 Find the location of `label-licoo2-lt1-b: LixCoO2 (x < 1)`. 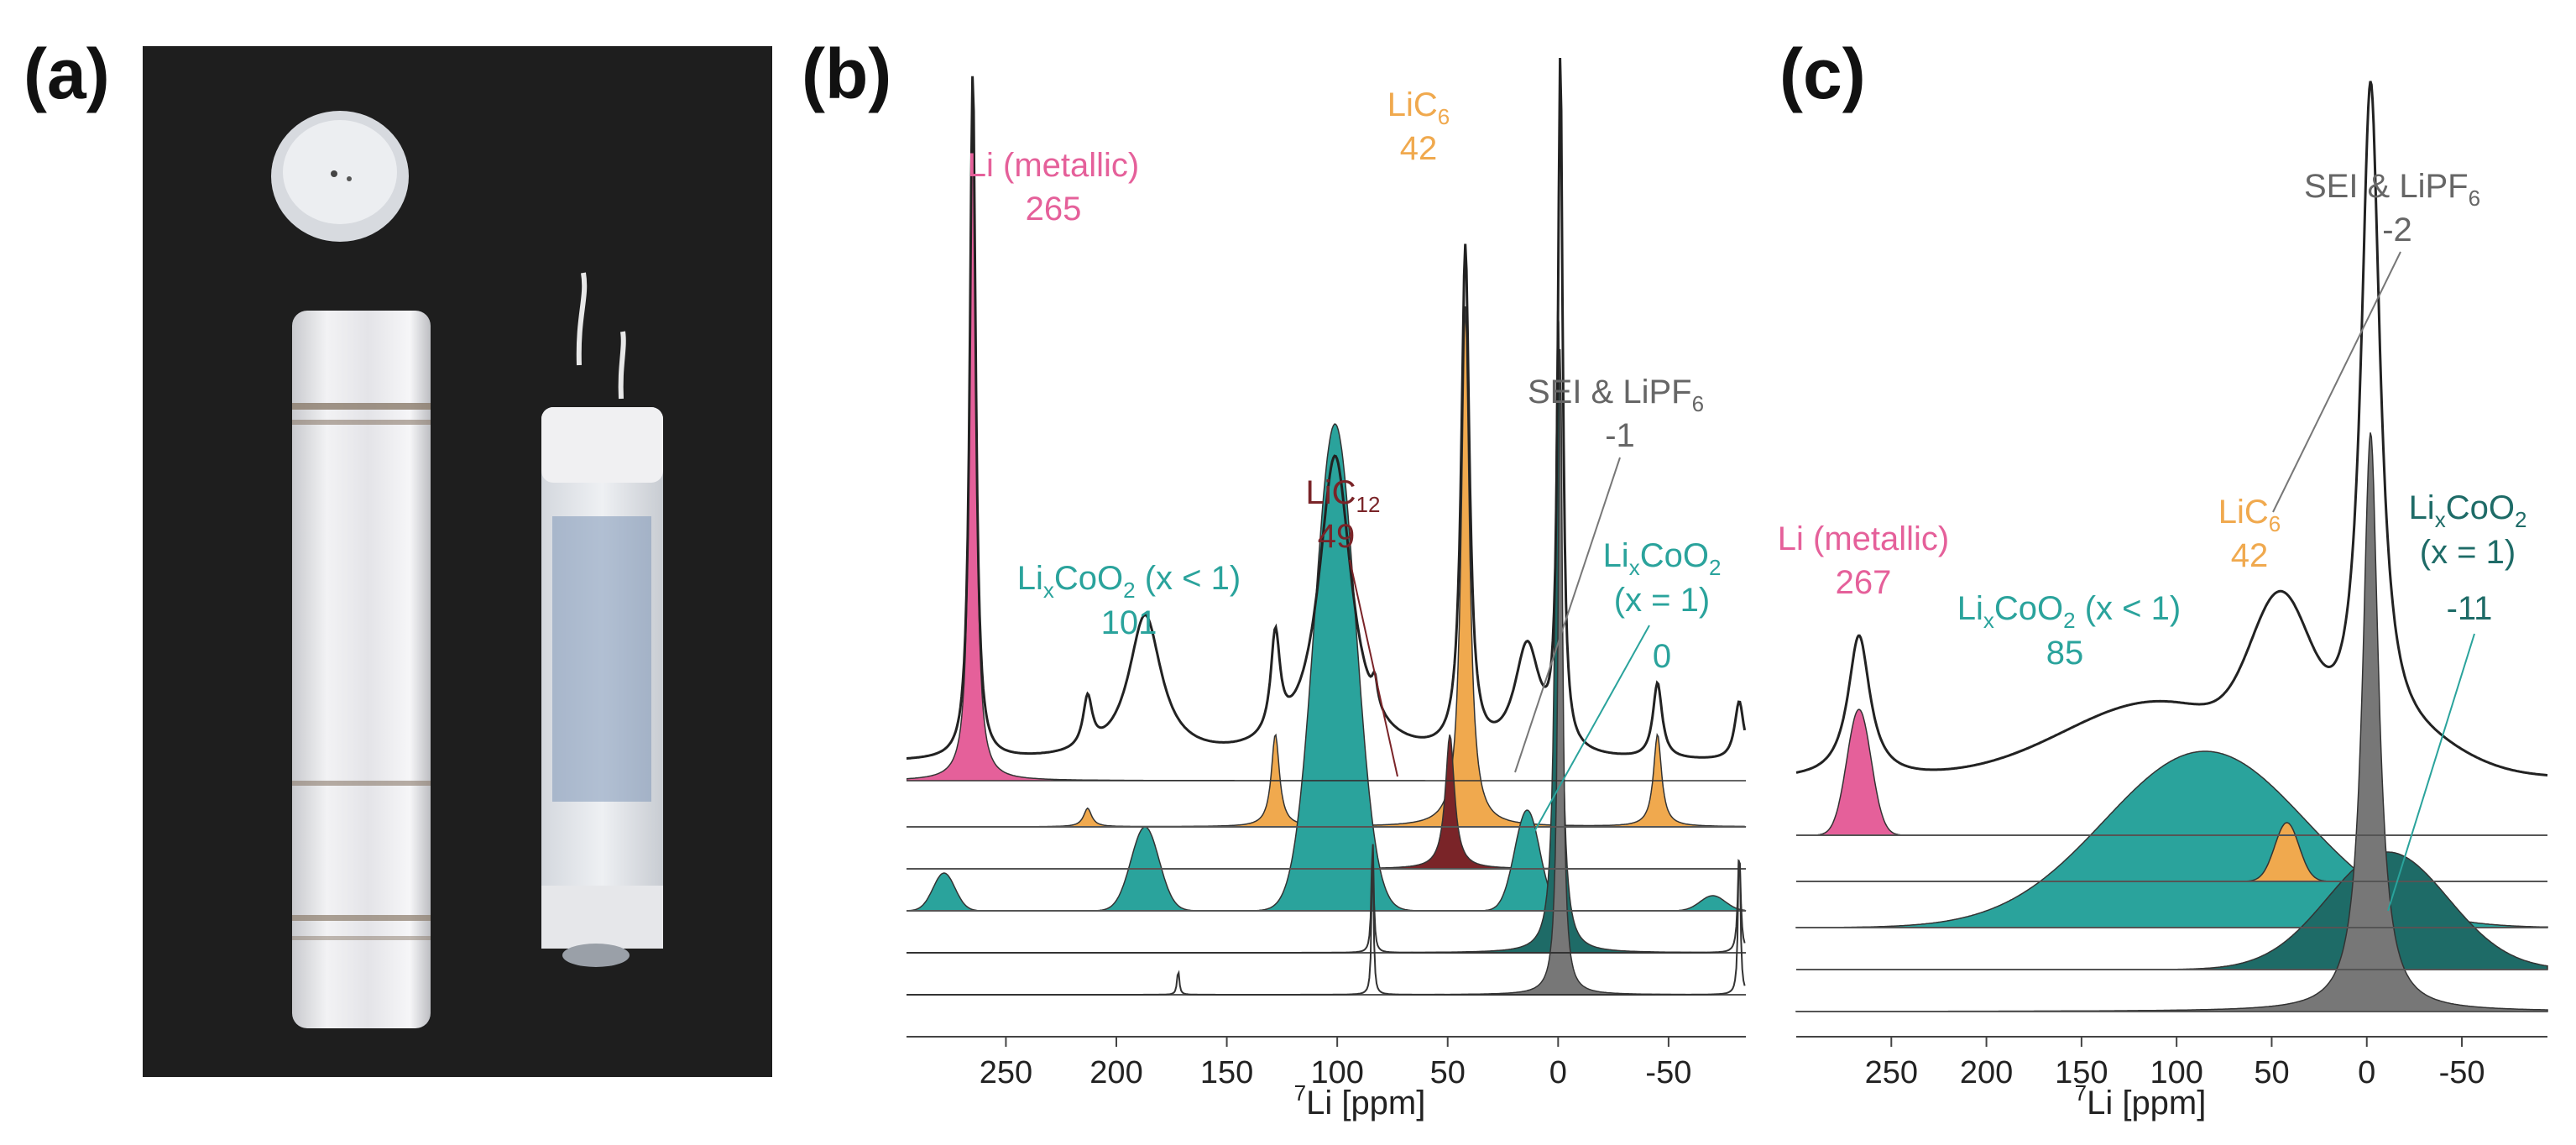

label-licoo2-lt1-b: LixCoO2 (x < 1) is located at coordinates (1129, 581).